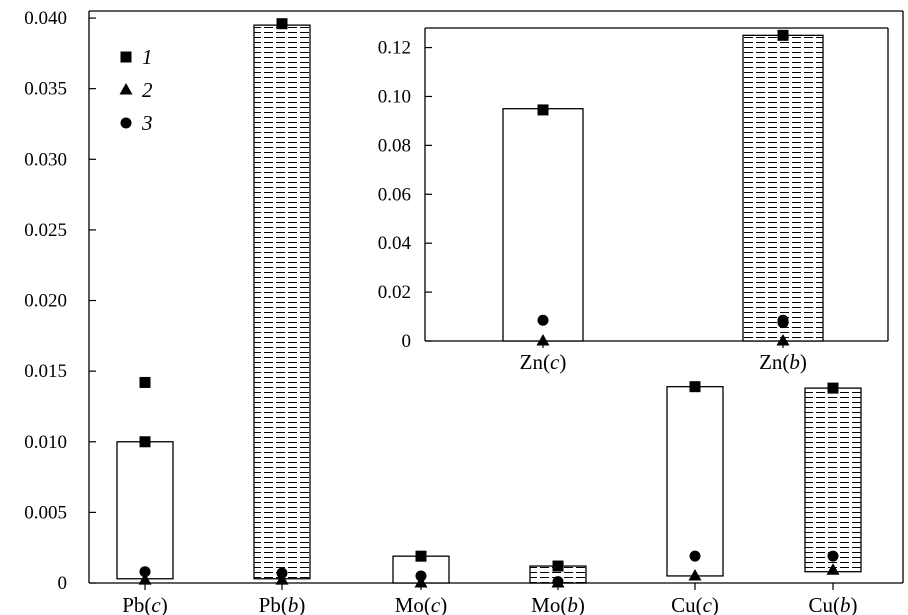  I want to click on category-label: Mo(c), so click(421, 604).